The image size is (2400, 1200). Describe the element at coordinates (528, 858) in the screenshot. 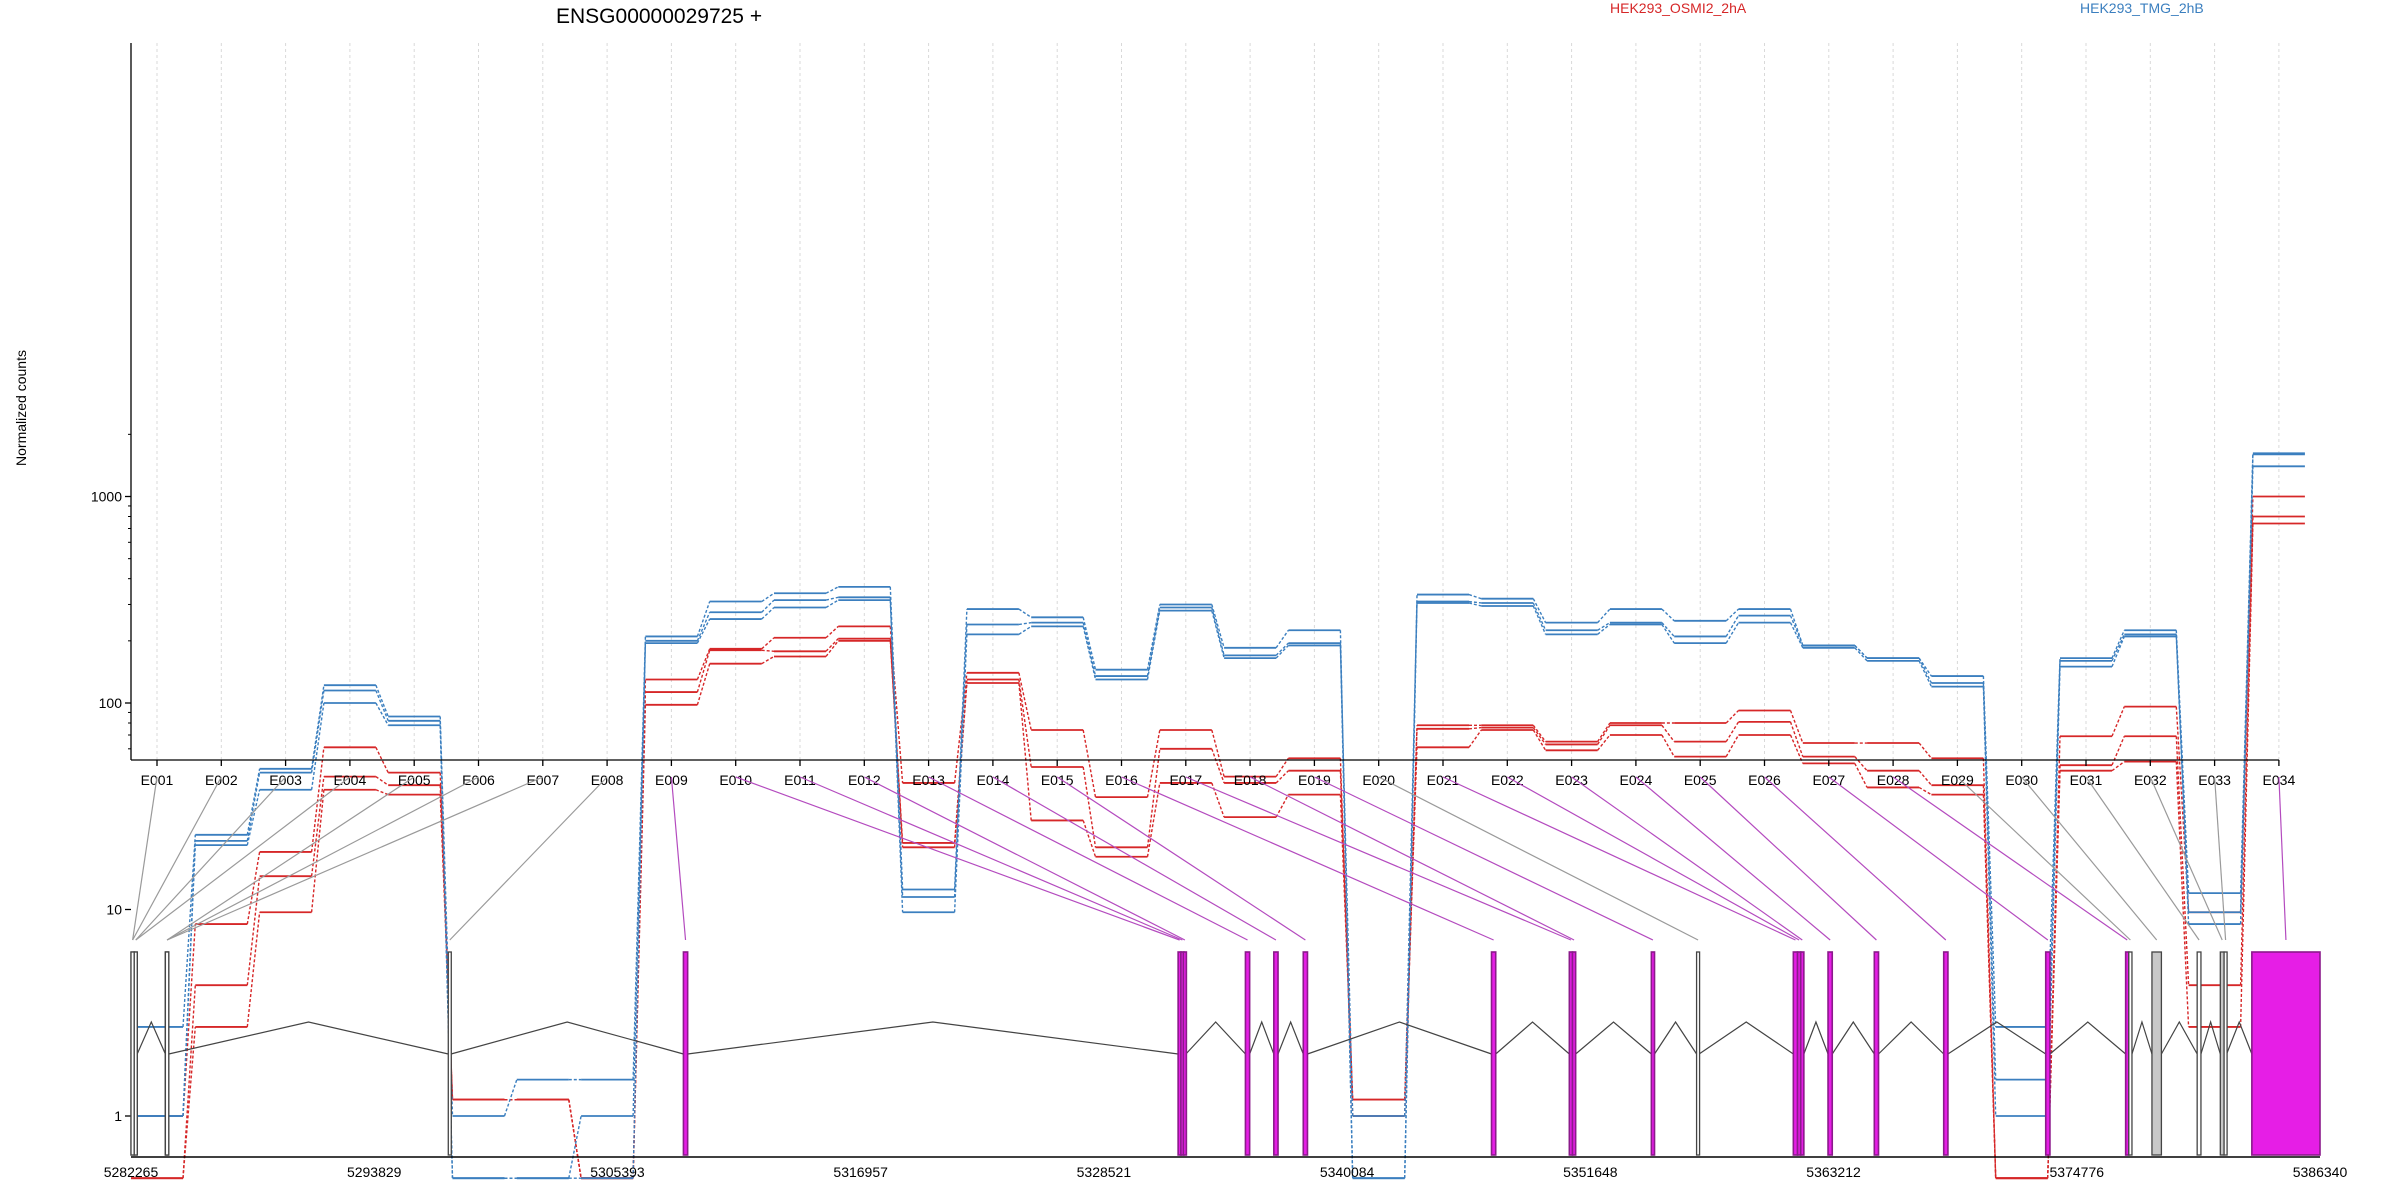

I see `connector-e008` at that location.